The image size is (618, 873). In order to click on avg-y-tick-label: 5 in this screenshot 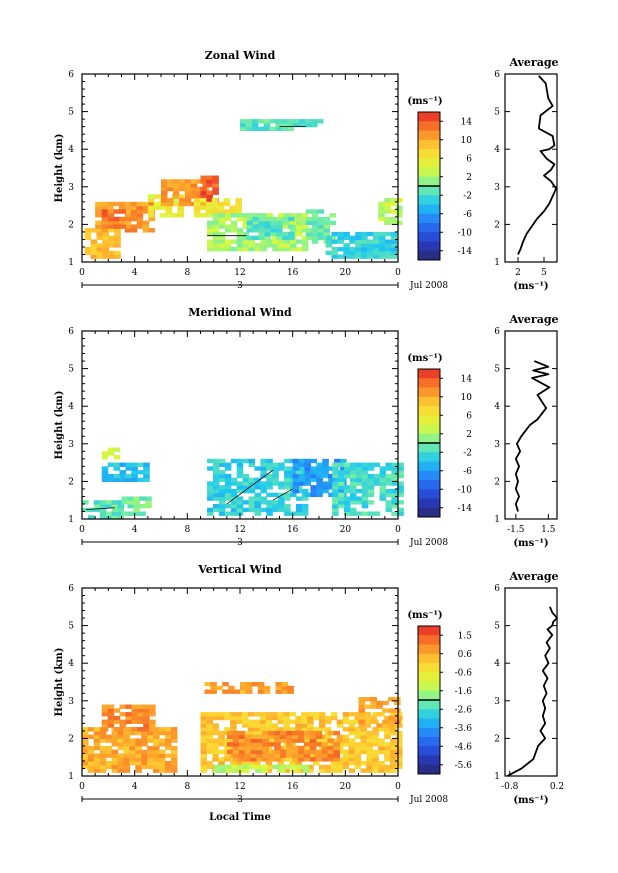, I will do `click(497, 113)`.